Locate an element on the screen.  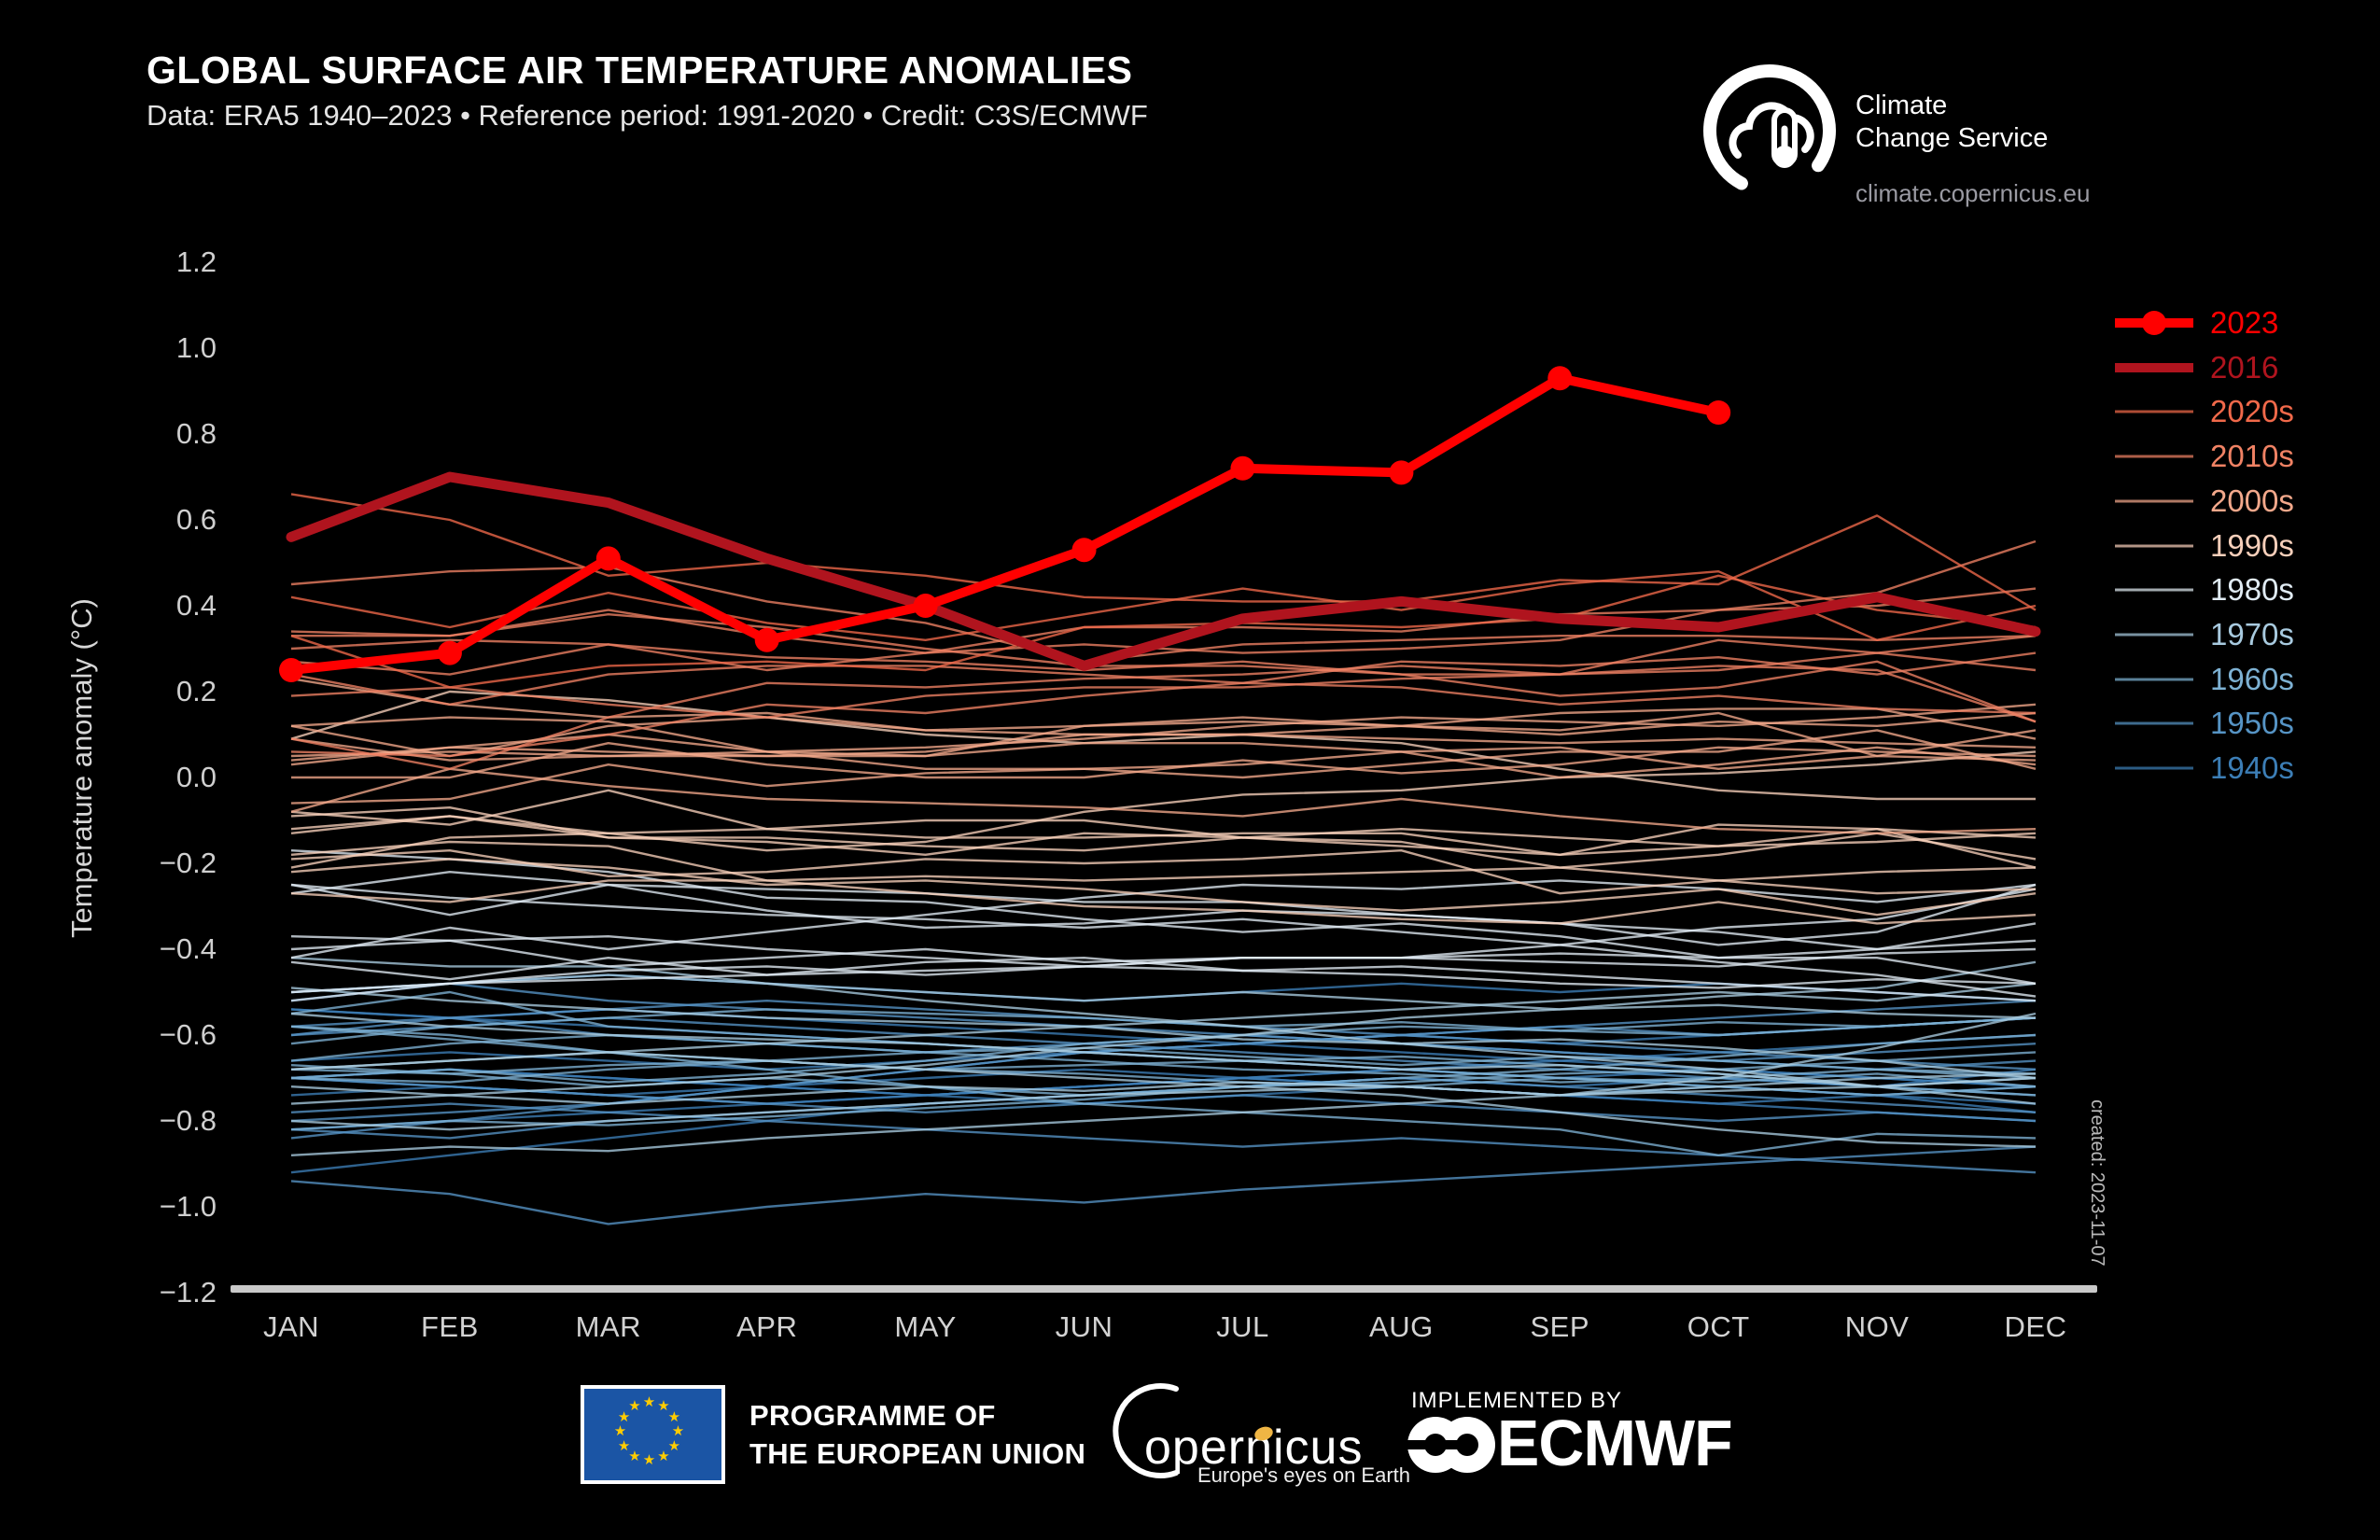
legend-item-2010s: 2010s is located at coordinates (2203, 456).